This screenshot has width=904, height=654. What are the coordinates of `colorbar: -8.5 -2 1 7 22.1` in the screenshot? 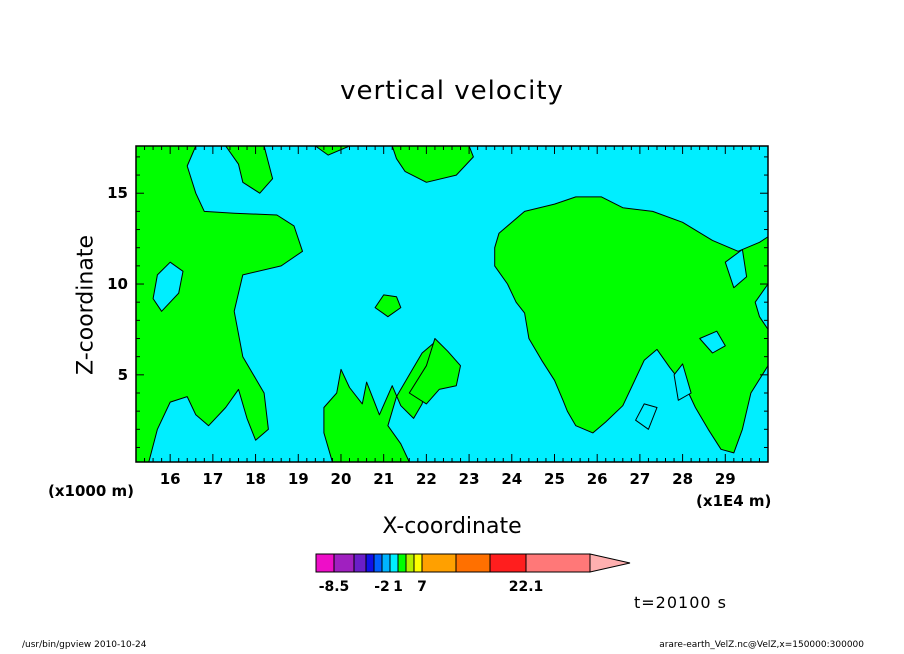 It's located at (473, 574).